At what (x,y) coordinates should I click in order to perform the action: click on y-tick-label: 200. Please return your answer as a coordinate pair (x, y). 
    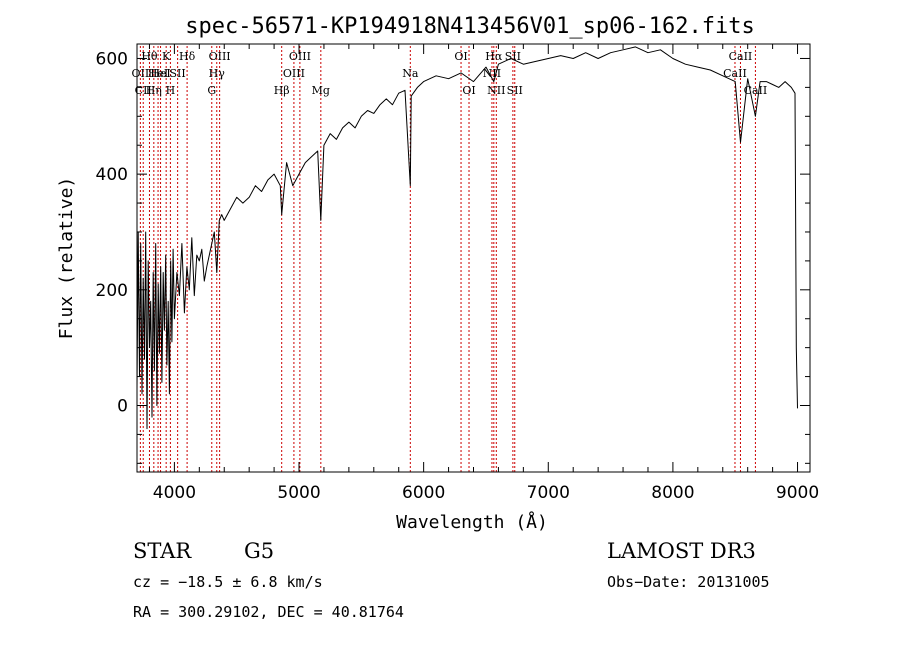
    Looking at the image, I should click on (112, 291).